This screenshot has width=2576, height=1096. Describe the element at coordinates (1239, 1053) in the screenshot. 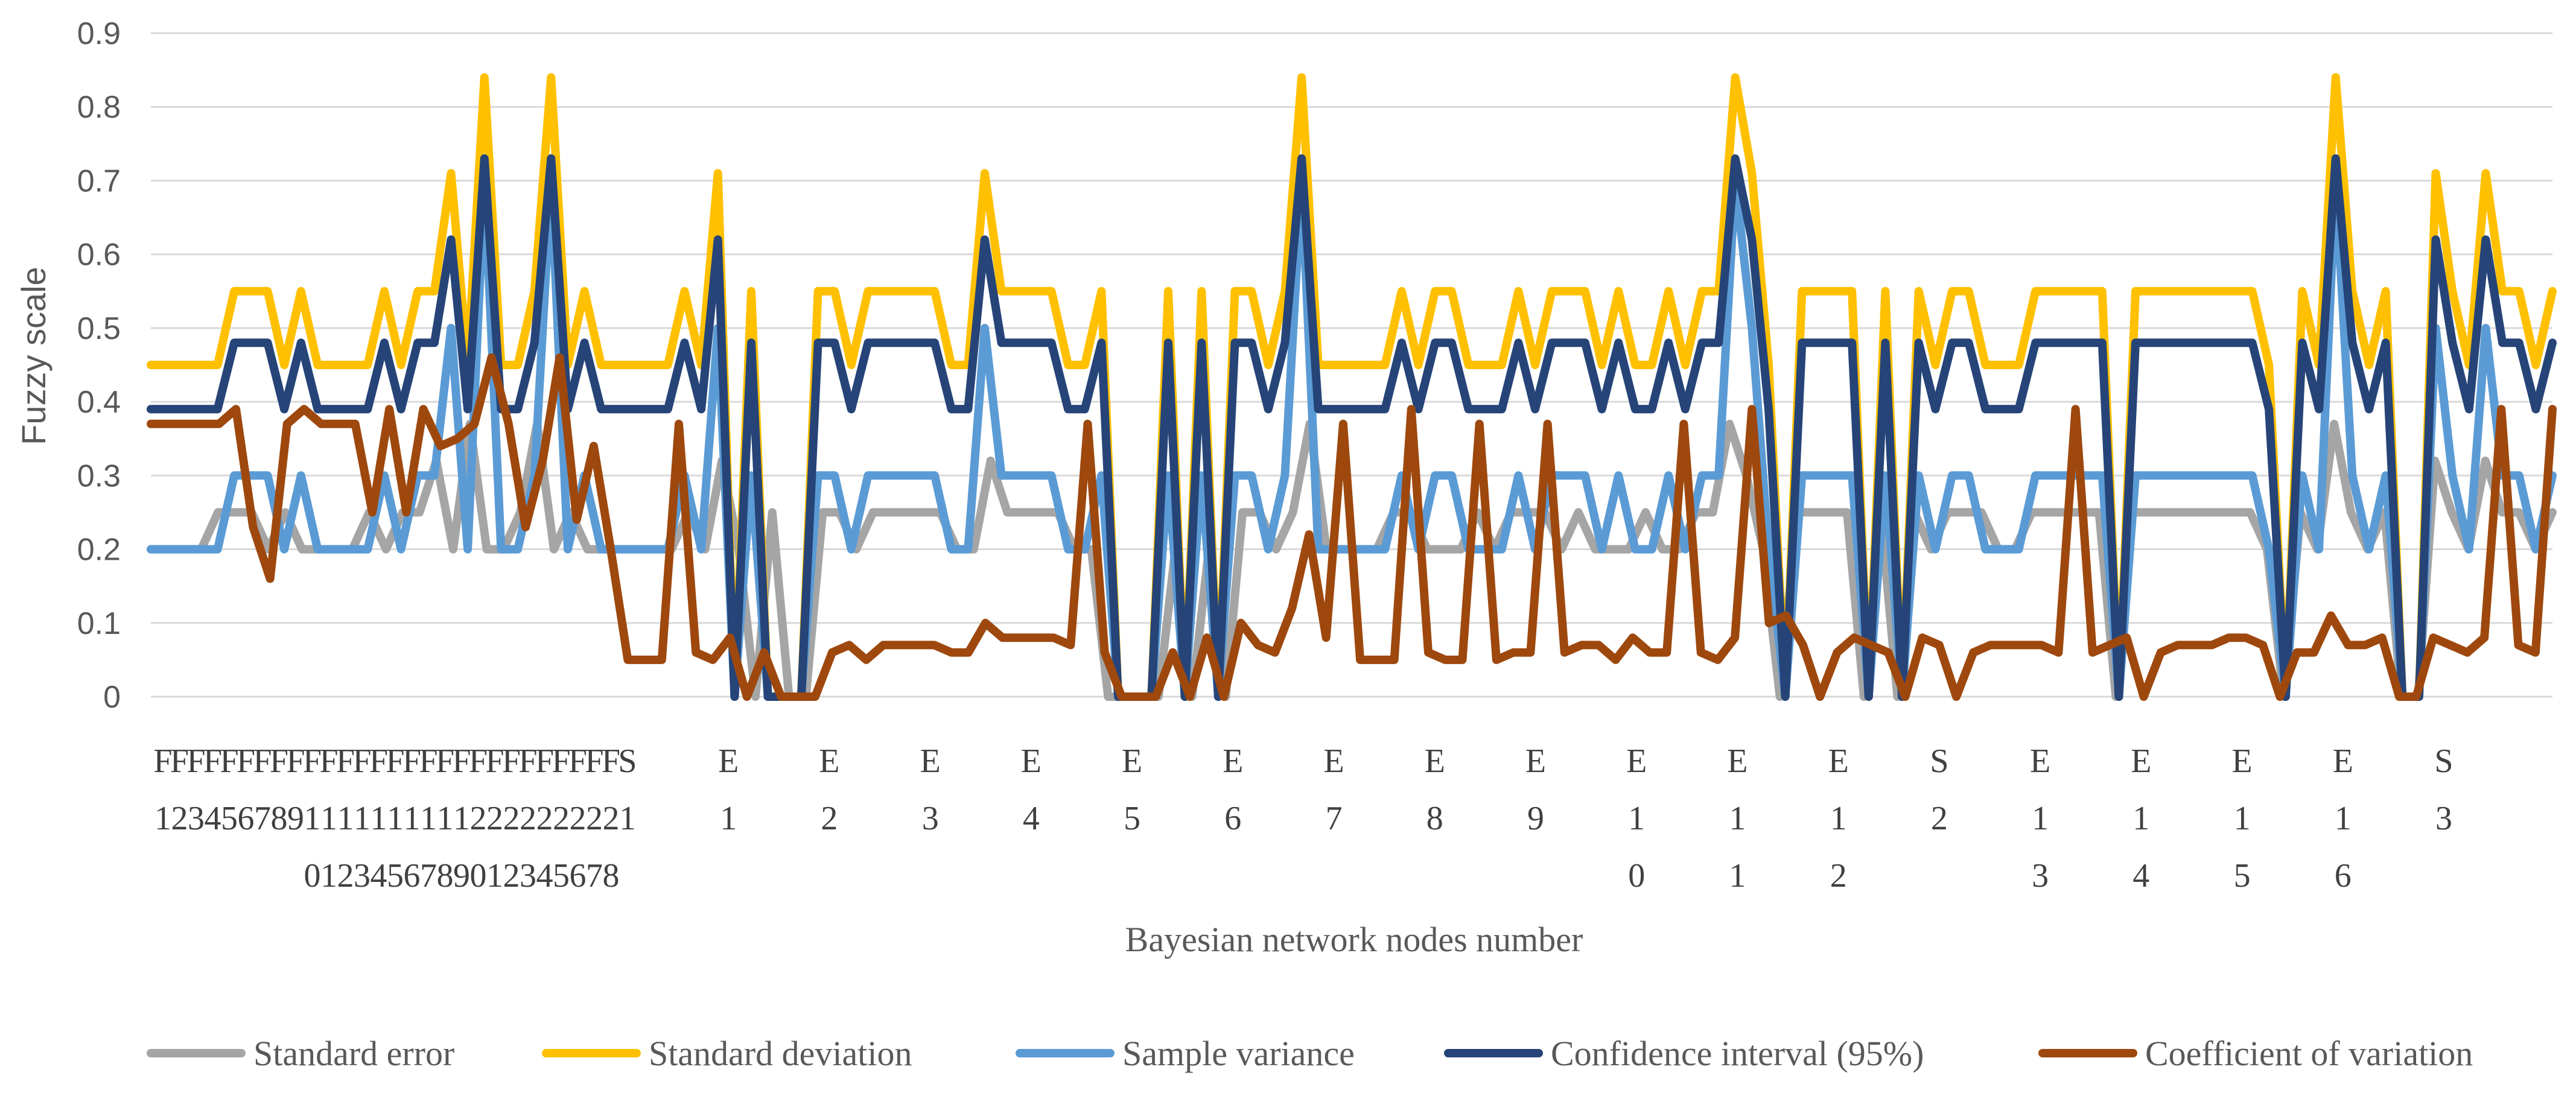

I see `legend-label: Sample variance` at that location.